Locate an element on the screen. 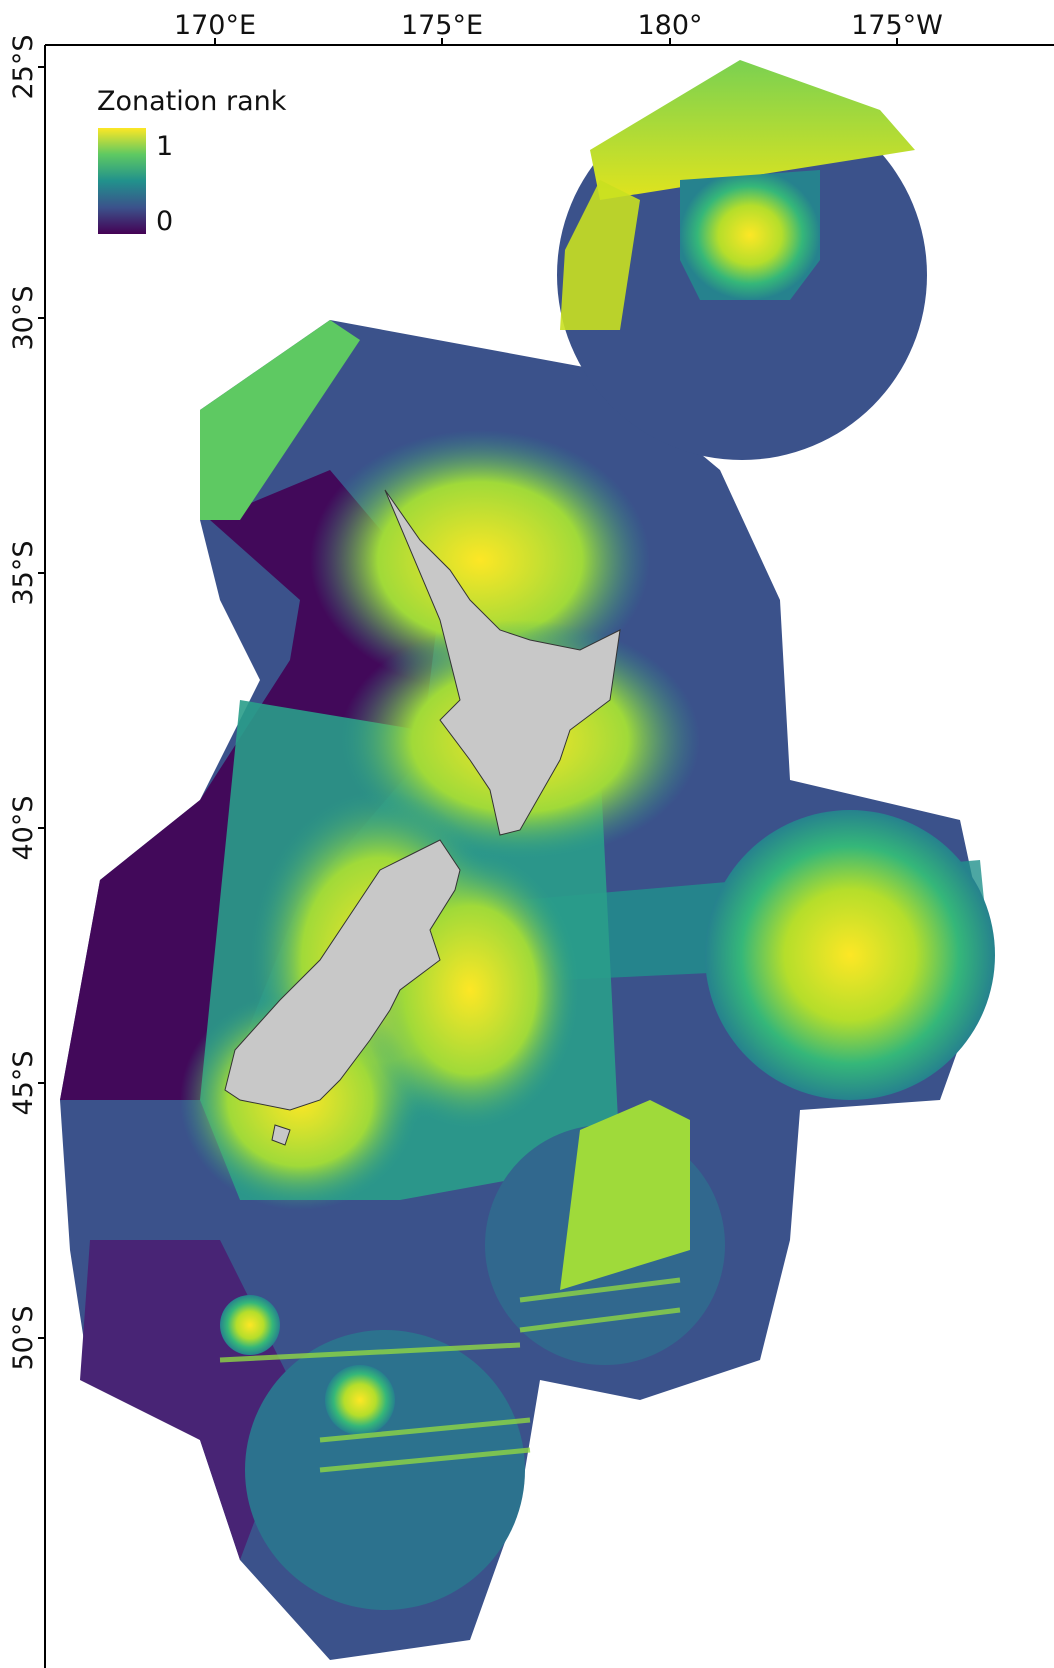  south-island is located at coordinates (342, 975).